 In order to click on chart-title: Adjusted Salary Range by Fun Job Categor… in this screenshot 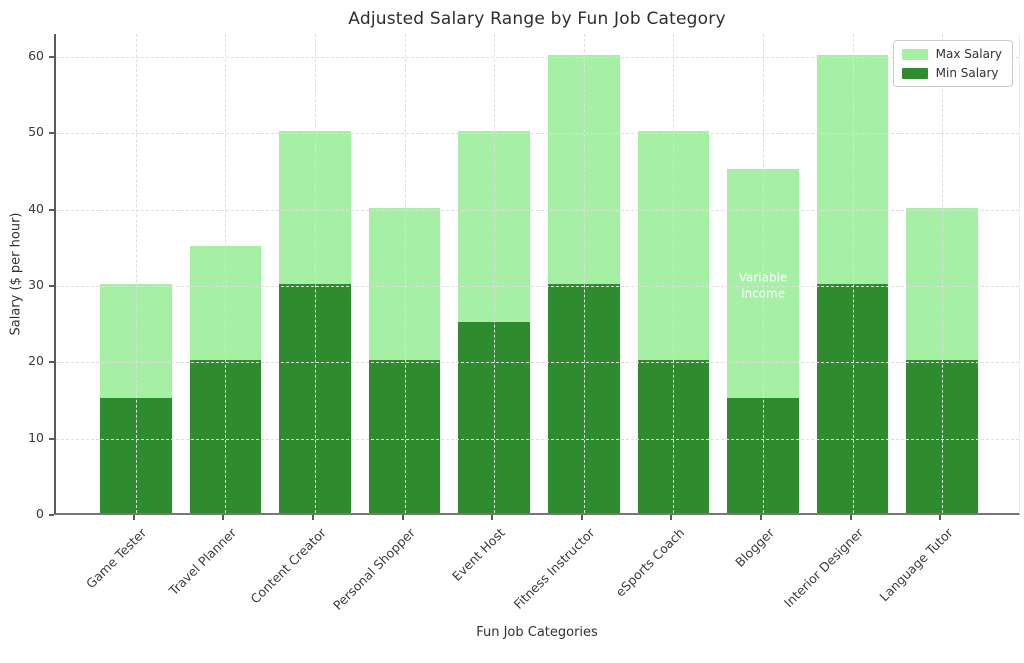, I will do `click(537, 19)`.